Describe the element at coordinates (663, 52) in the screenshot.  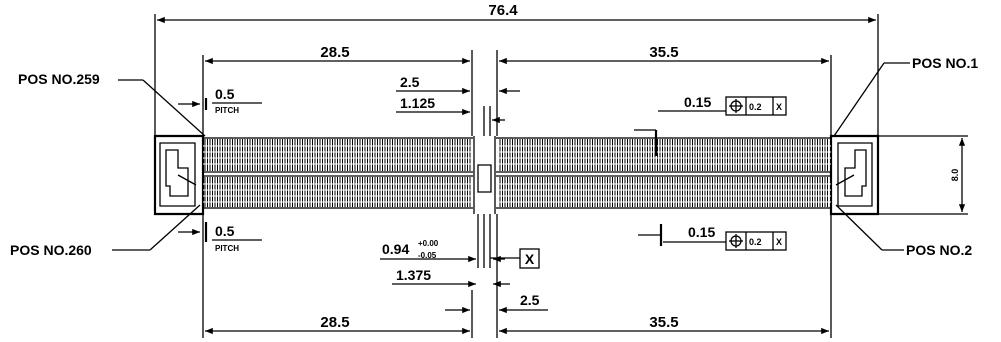
I see `top-right-span-label: 35.5` at that location.